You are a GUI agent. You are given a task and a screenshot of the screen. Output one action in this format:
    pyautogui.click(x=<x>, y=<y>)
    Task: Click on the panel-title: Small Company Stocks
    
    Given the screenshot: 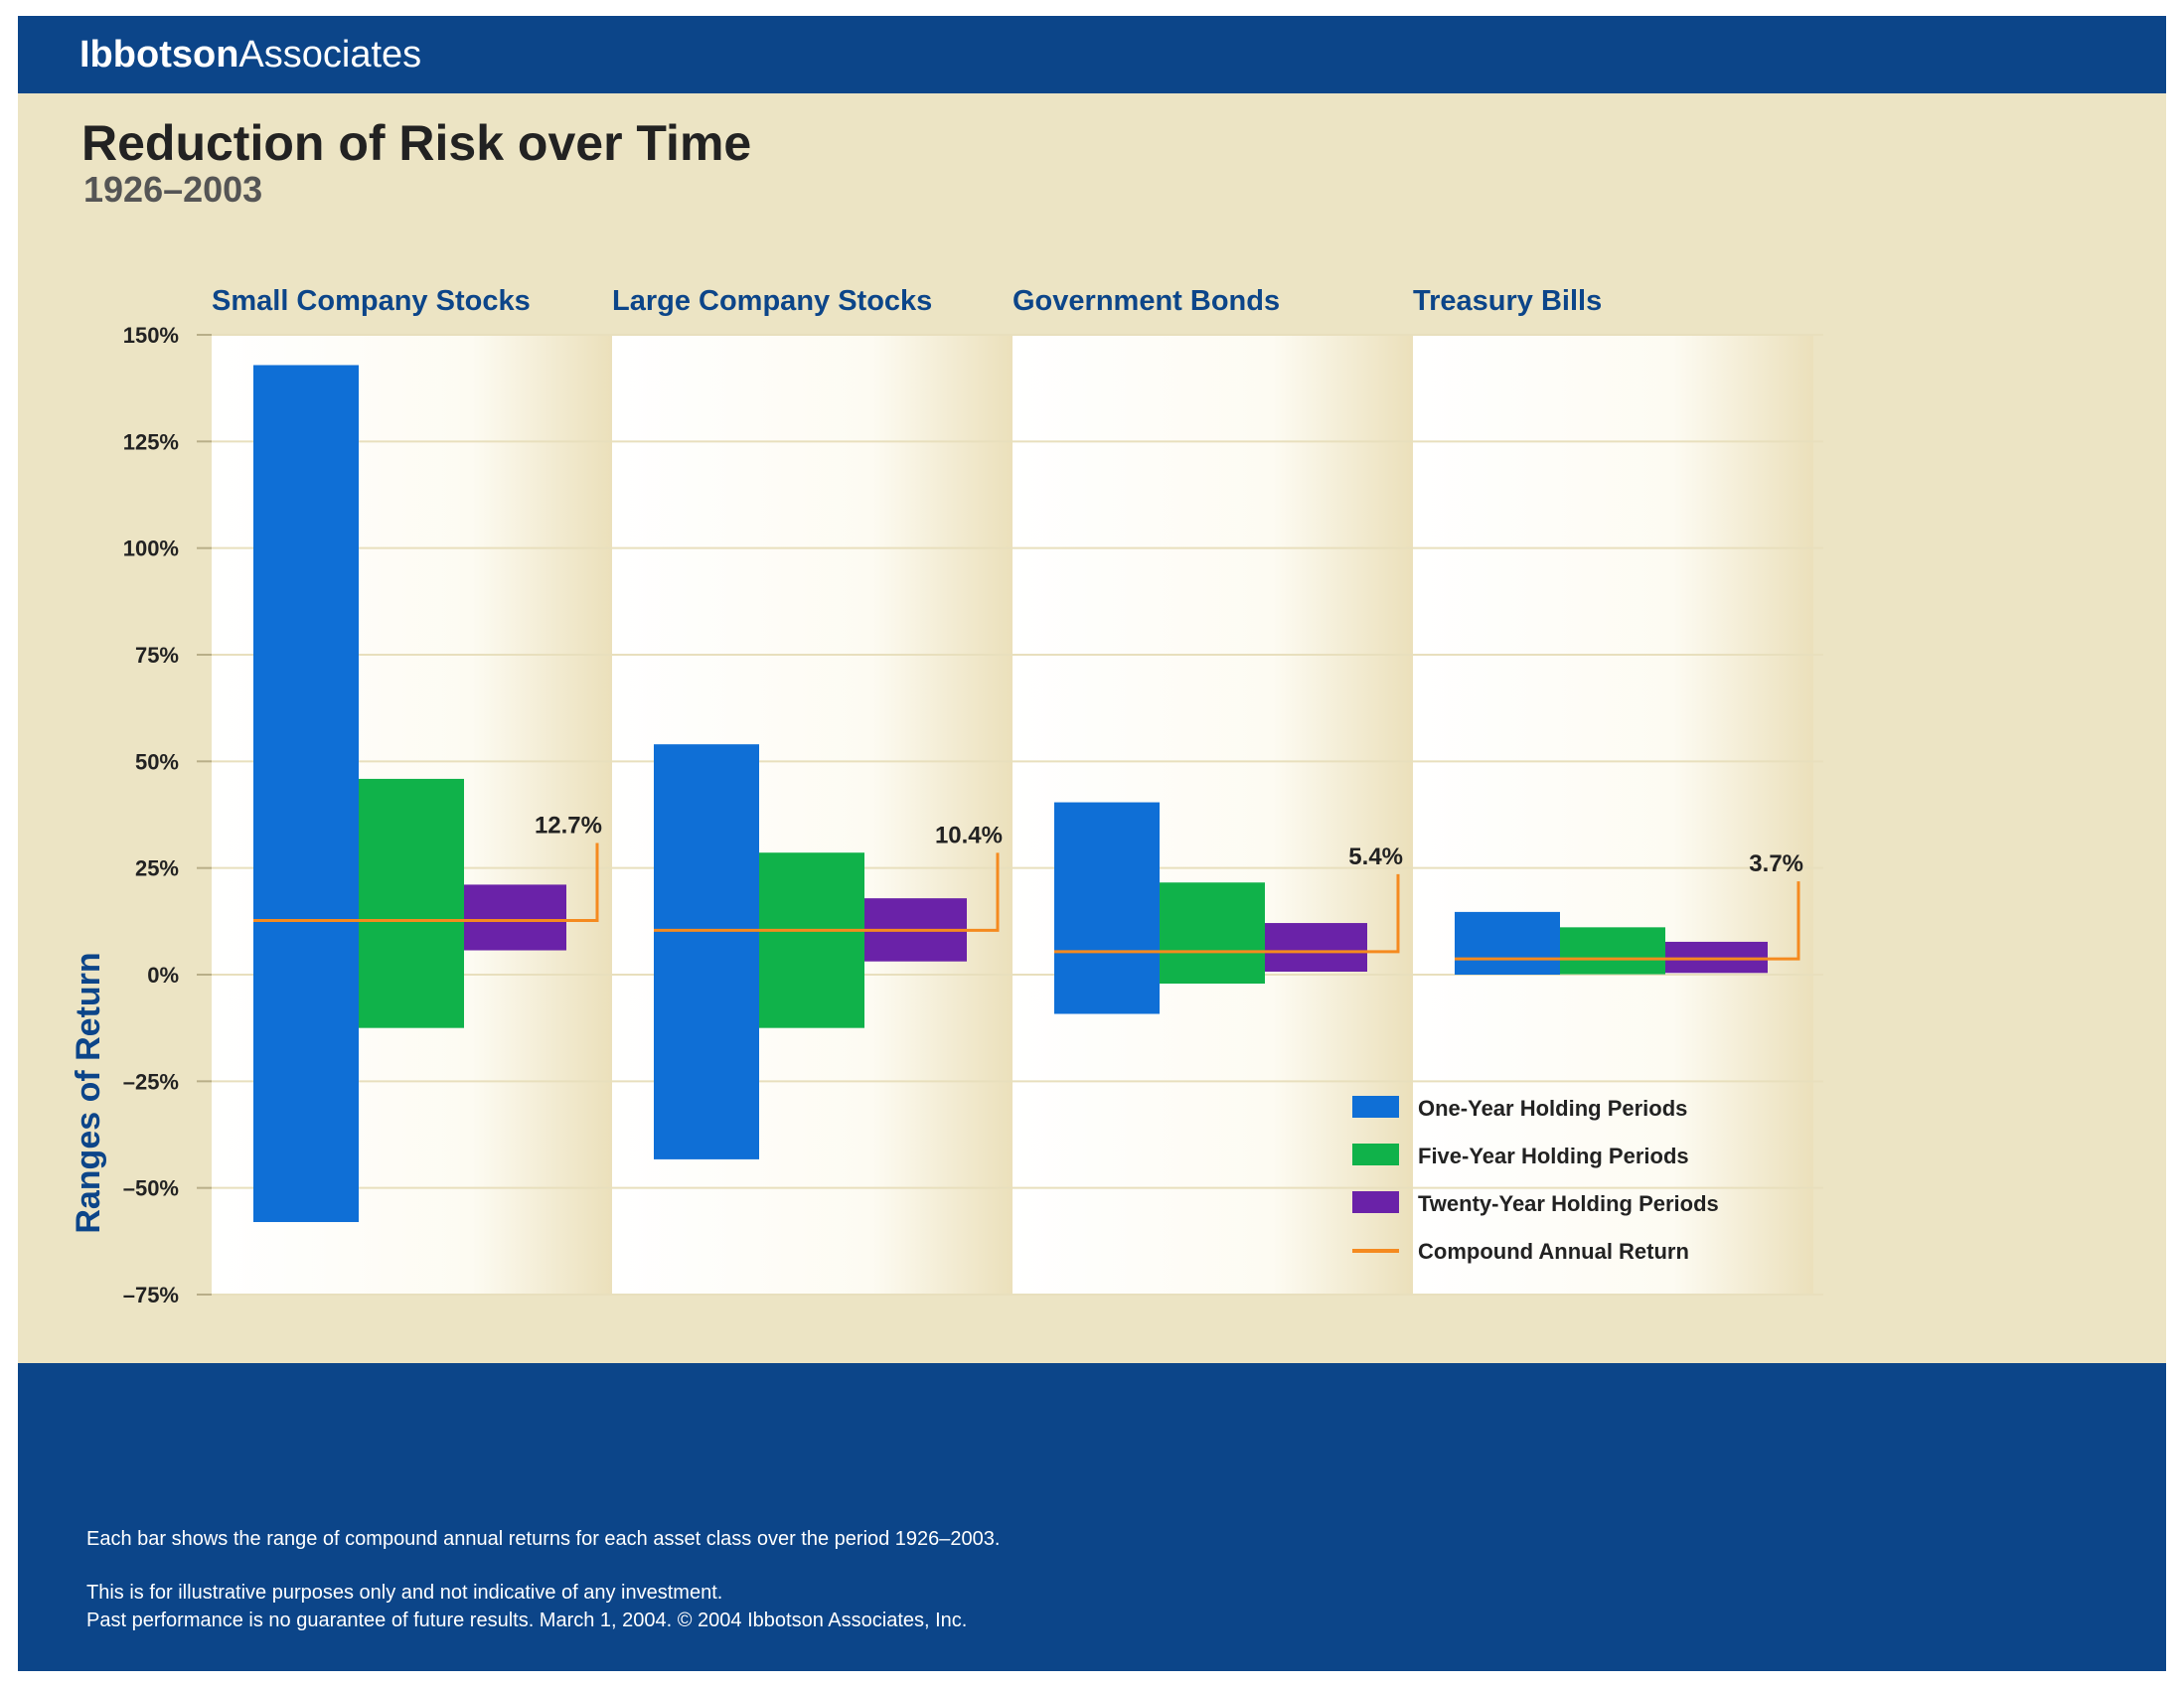 What is the action you would take?
    pyautogui.click(x=371, y=301)
    